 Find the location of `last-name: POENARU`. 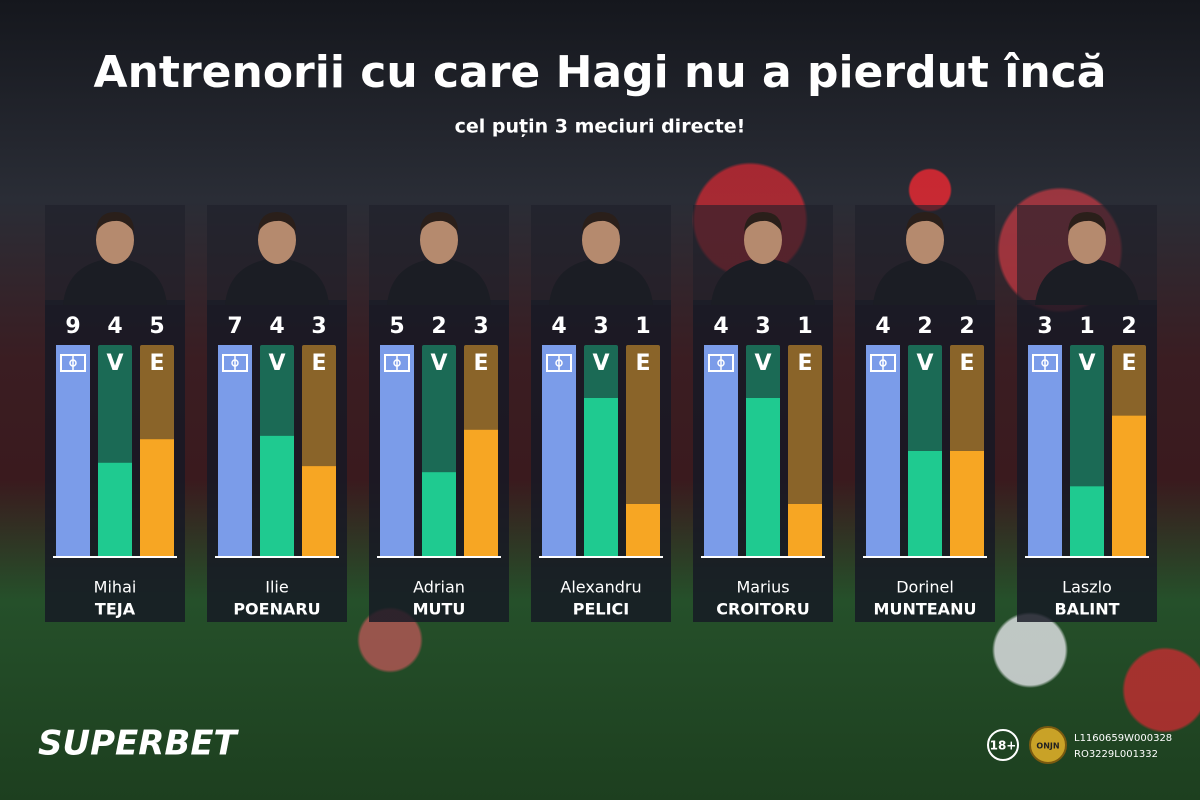

last-name: POENARU is located at coordinates (276, 609).